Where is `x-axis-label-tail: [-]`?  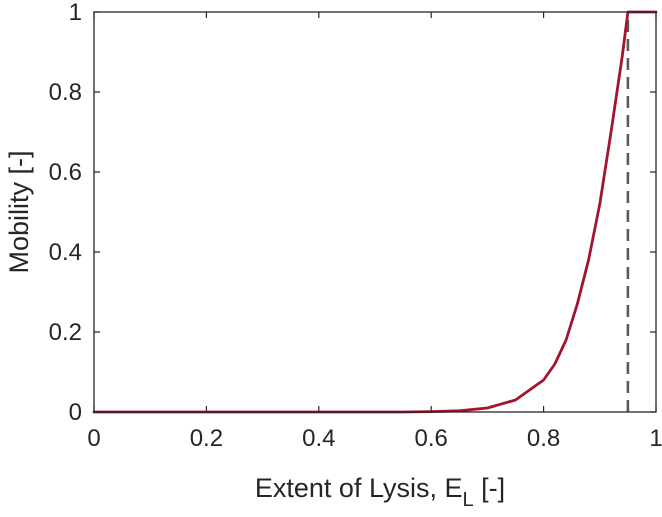
x-axis-label-tail: [-] is located at coordinates (490, 488).